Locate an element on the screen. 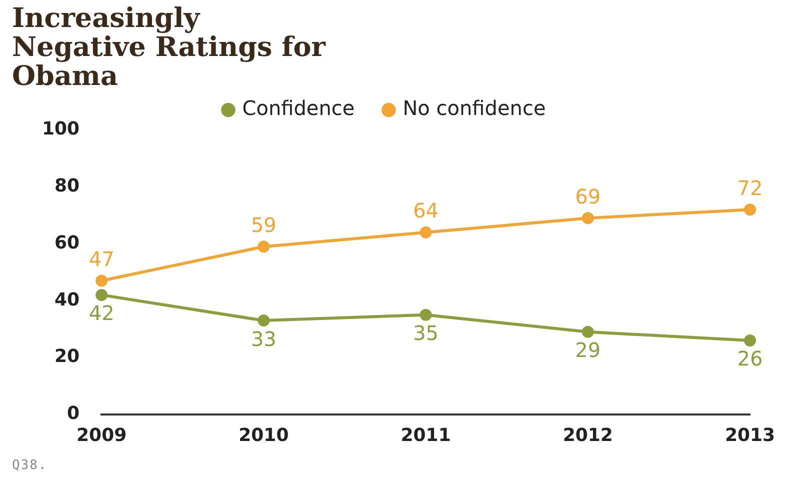 The width and height of the screenshot is (809, 486). y-tick-label: 80 is located at coordinates (67, 186).